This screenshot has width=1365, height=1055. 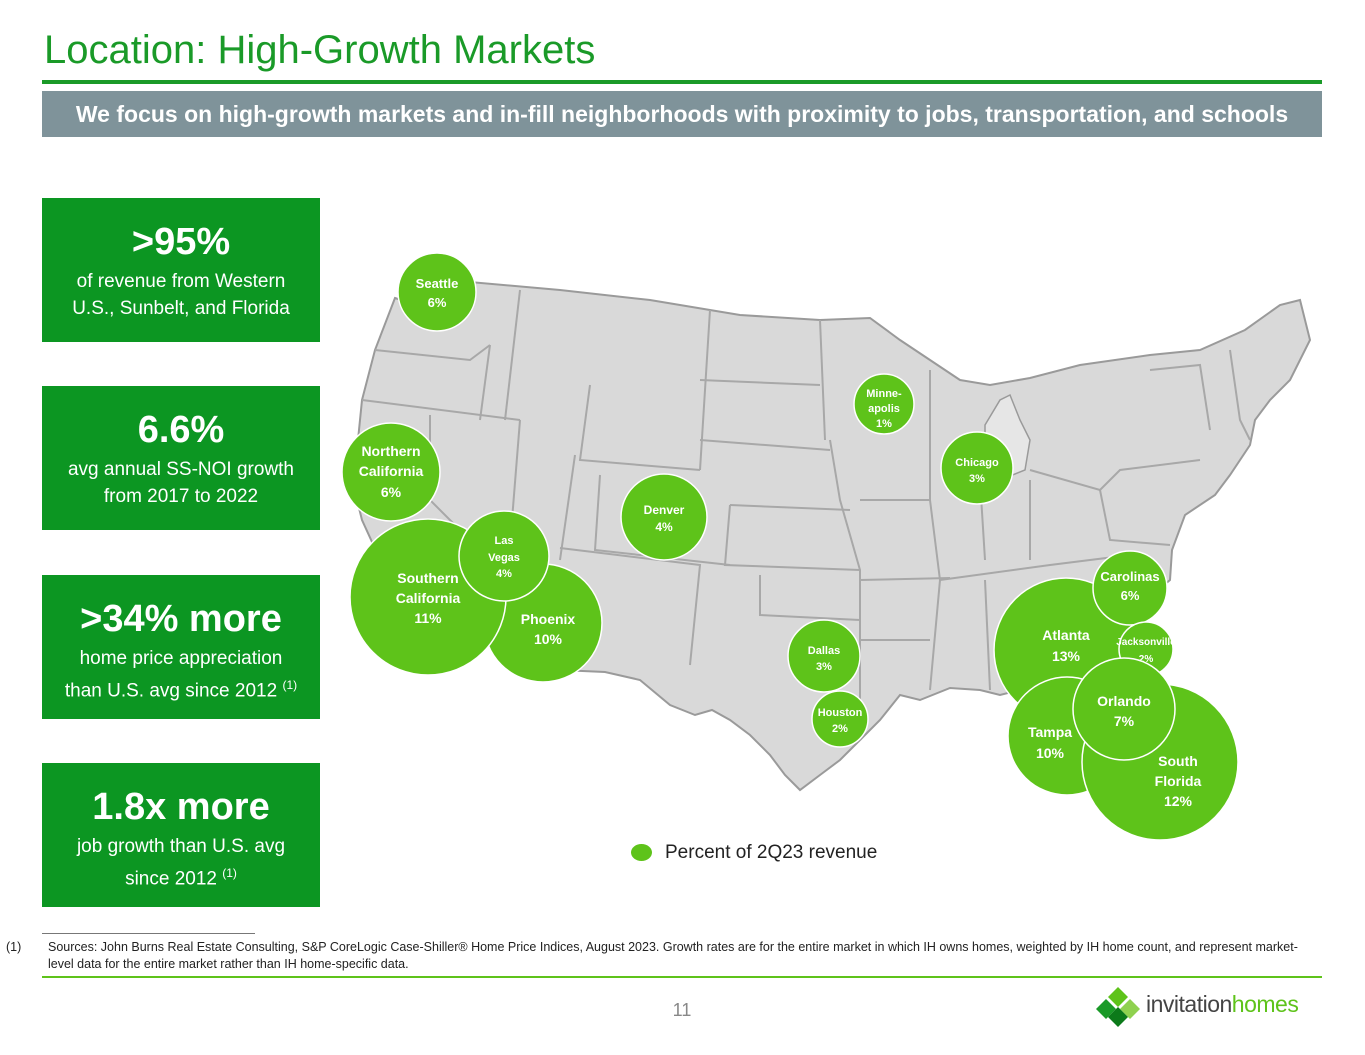 What do you see at coordinates (390, 451) in the screenshot?
I see `bubble-label: Northern` at bounding box center [390, 451].